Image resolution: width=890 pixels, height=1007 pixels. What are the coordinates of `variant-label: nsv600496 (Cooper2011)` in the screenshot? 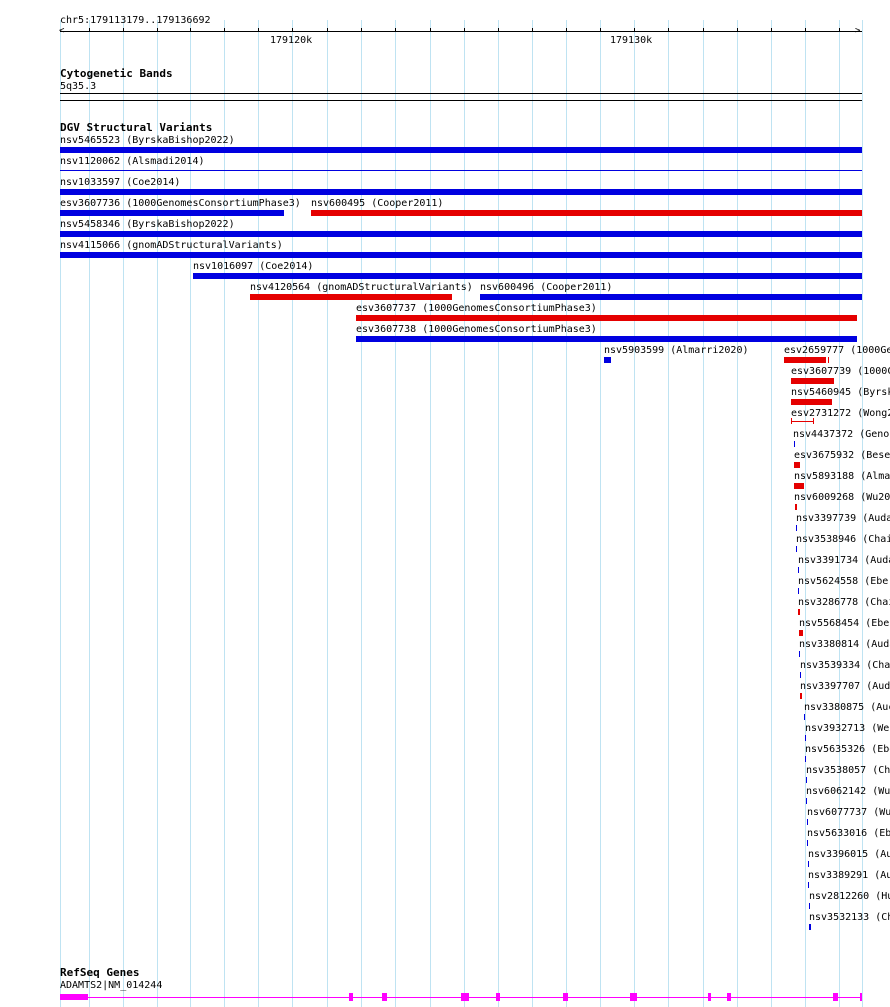 It's located at (546, 287).